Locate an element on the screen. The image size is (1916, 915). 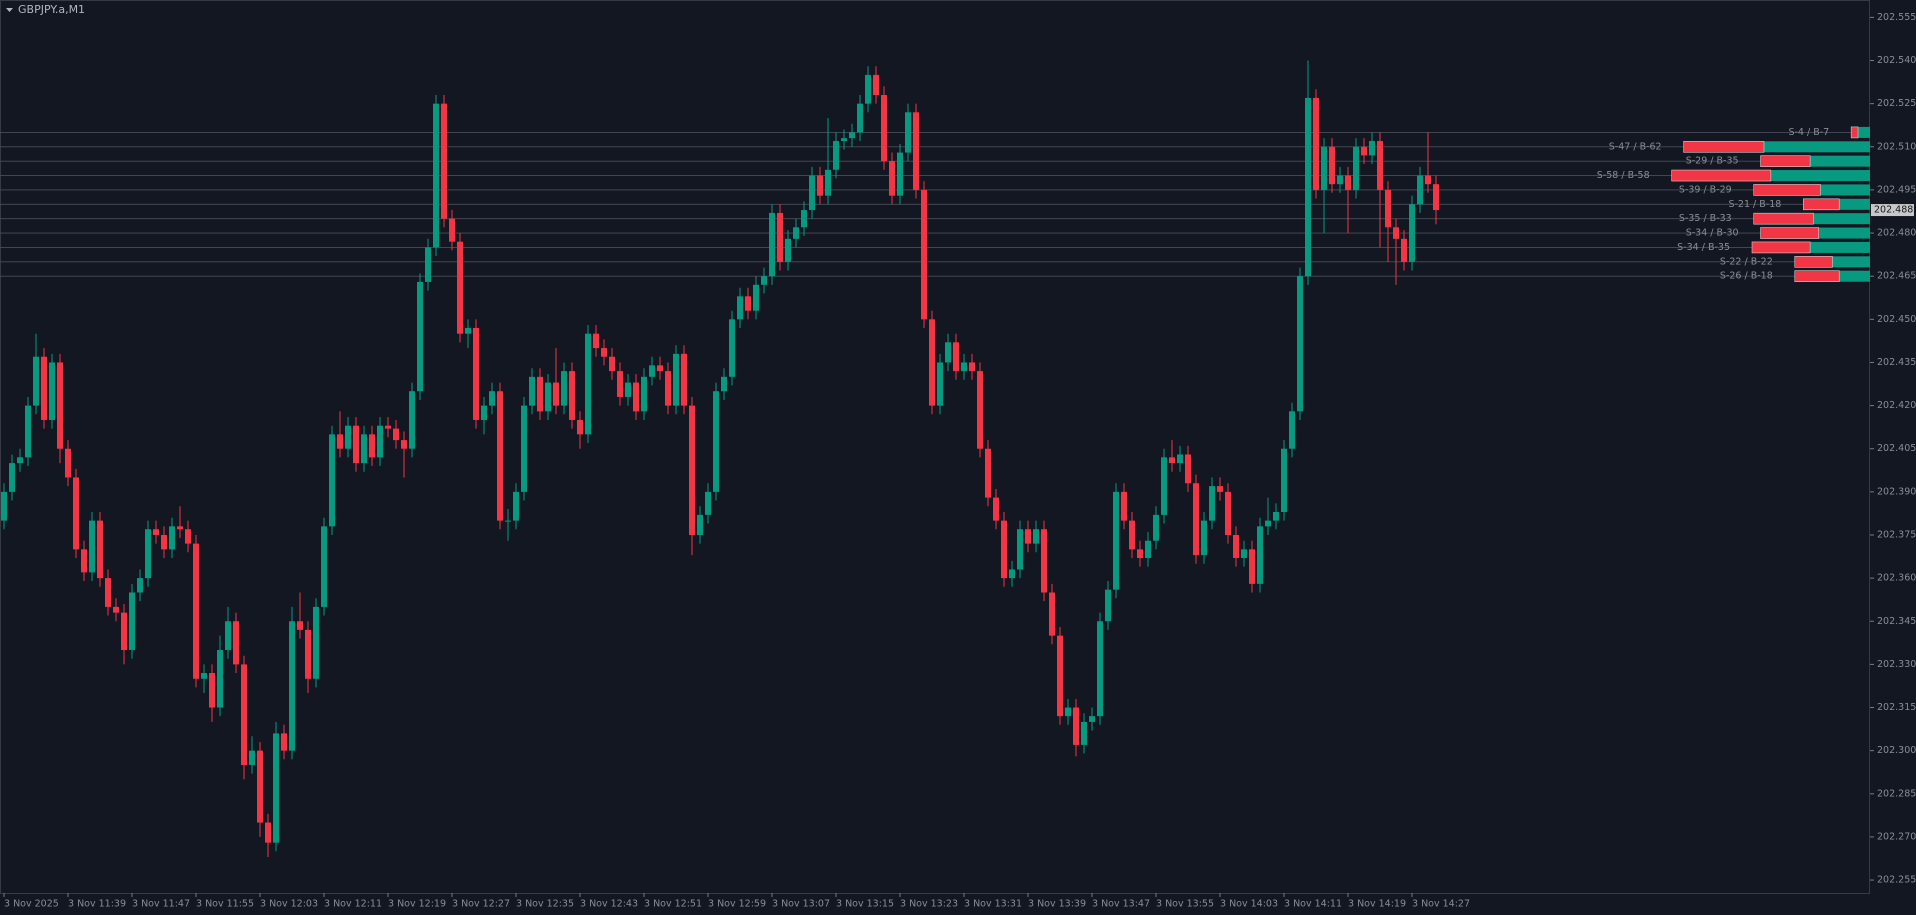
x-tick-label: 3 Nov 12:43 is located at coordinates (609, 904).